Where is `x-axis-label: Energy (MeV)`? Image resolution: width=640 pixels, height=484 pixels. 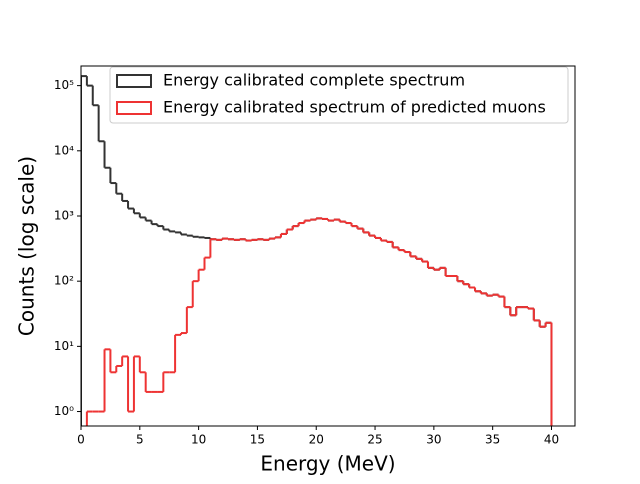 x-axis-label: Energy (MeV) is located at coordinates (327, 464).